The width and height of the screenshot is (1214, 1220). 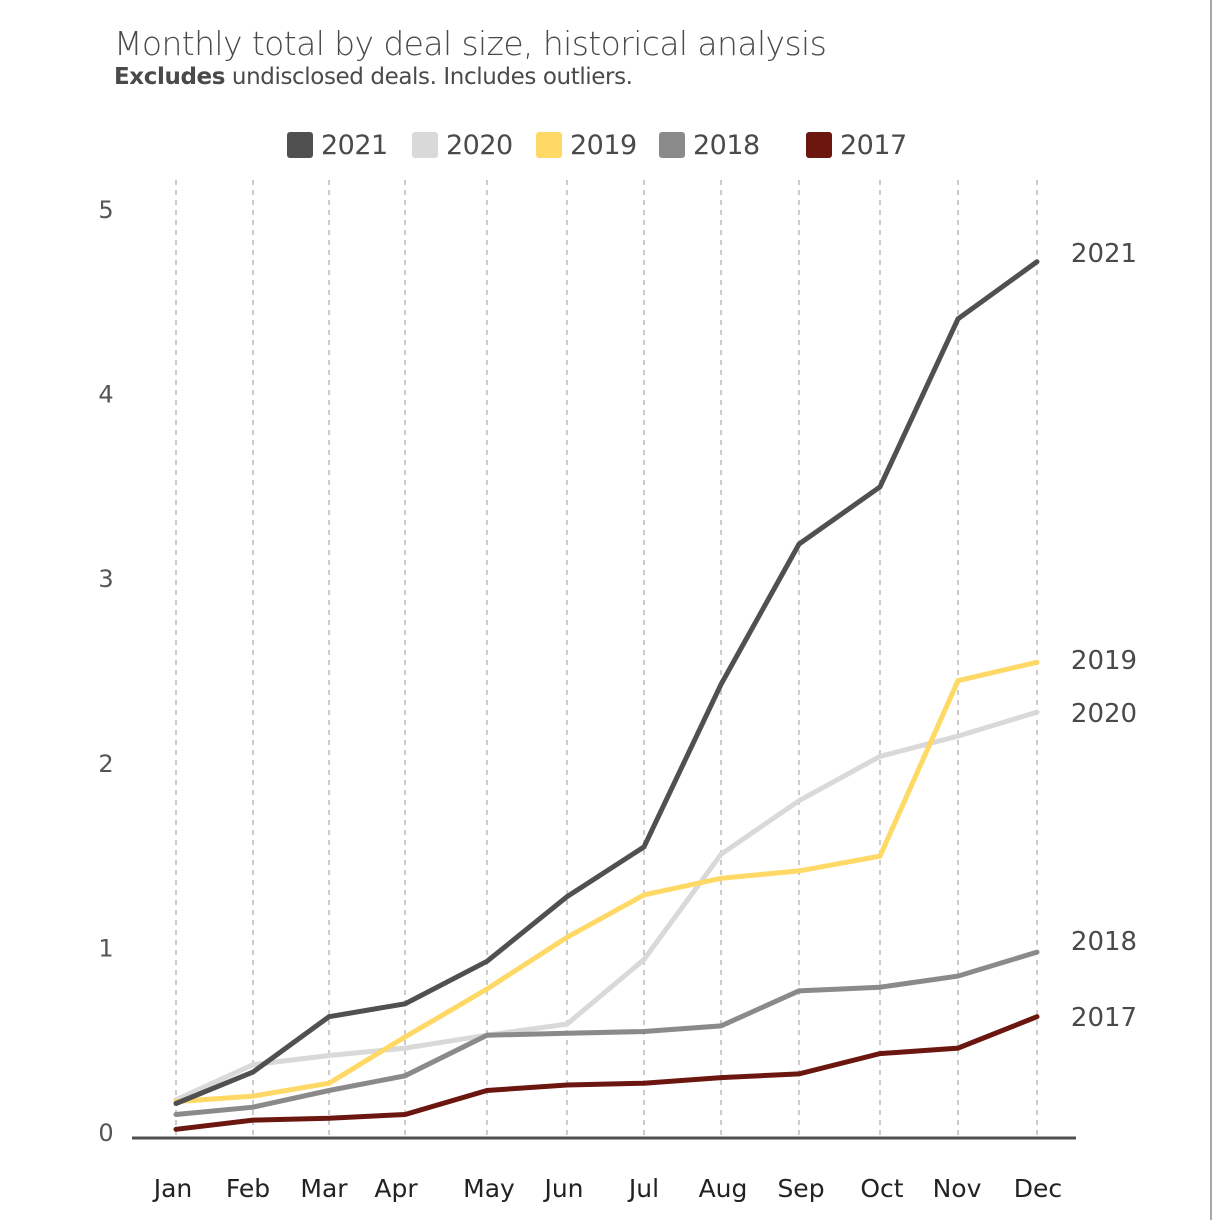 What do you see at coordinates (562, 1188) in the screenshot?
I see `x-tick-label-jun: Jun` at bounding box center [562, 1188].